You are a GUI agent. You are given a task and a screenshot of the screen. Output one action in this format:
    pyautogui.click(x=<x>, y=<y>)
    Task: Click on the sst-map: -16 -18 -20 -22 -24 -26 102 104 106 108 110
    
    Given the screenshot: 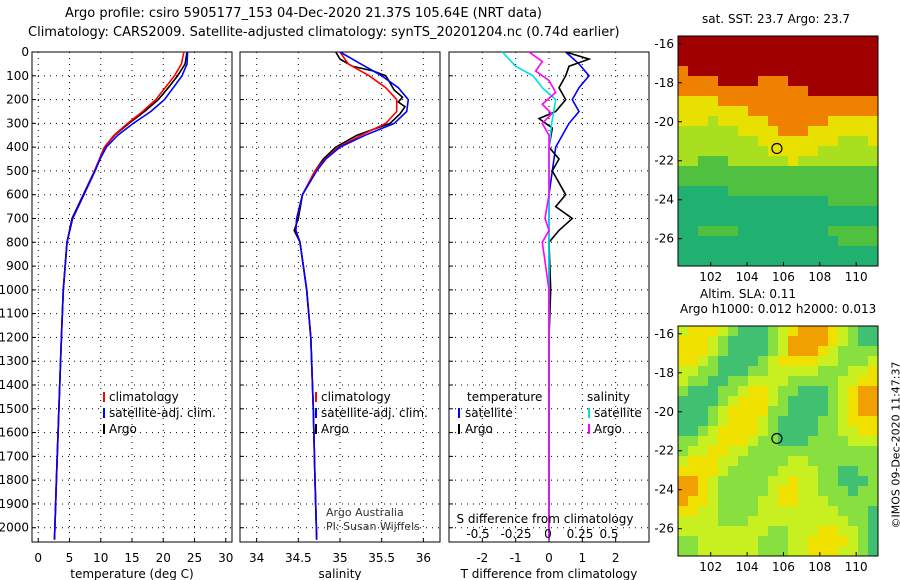 What is the action you would take?
    pyautogui.click(x=766, y=159)
    